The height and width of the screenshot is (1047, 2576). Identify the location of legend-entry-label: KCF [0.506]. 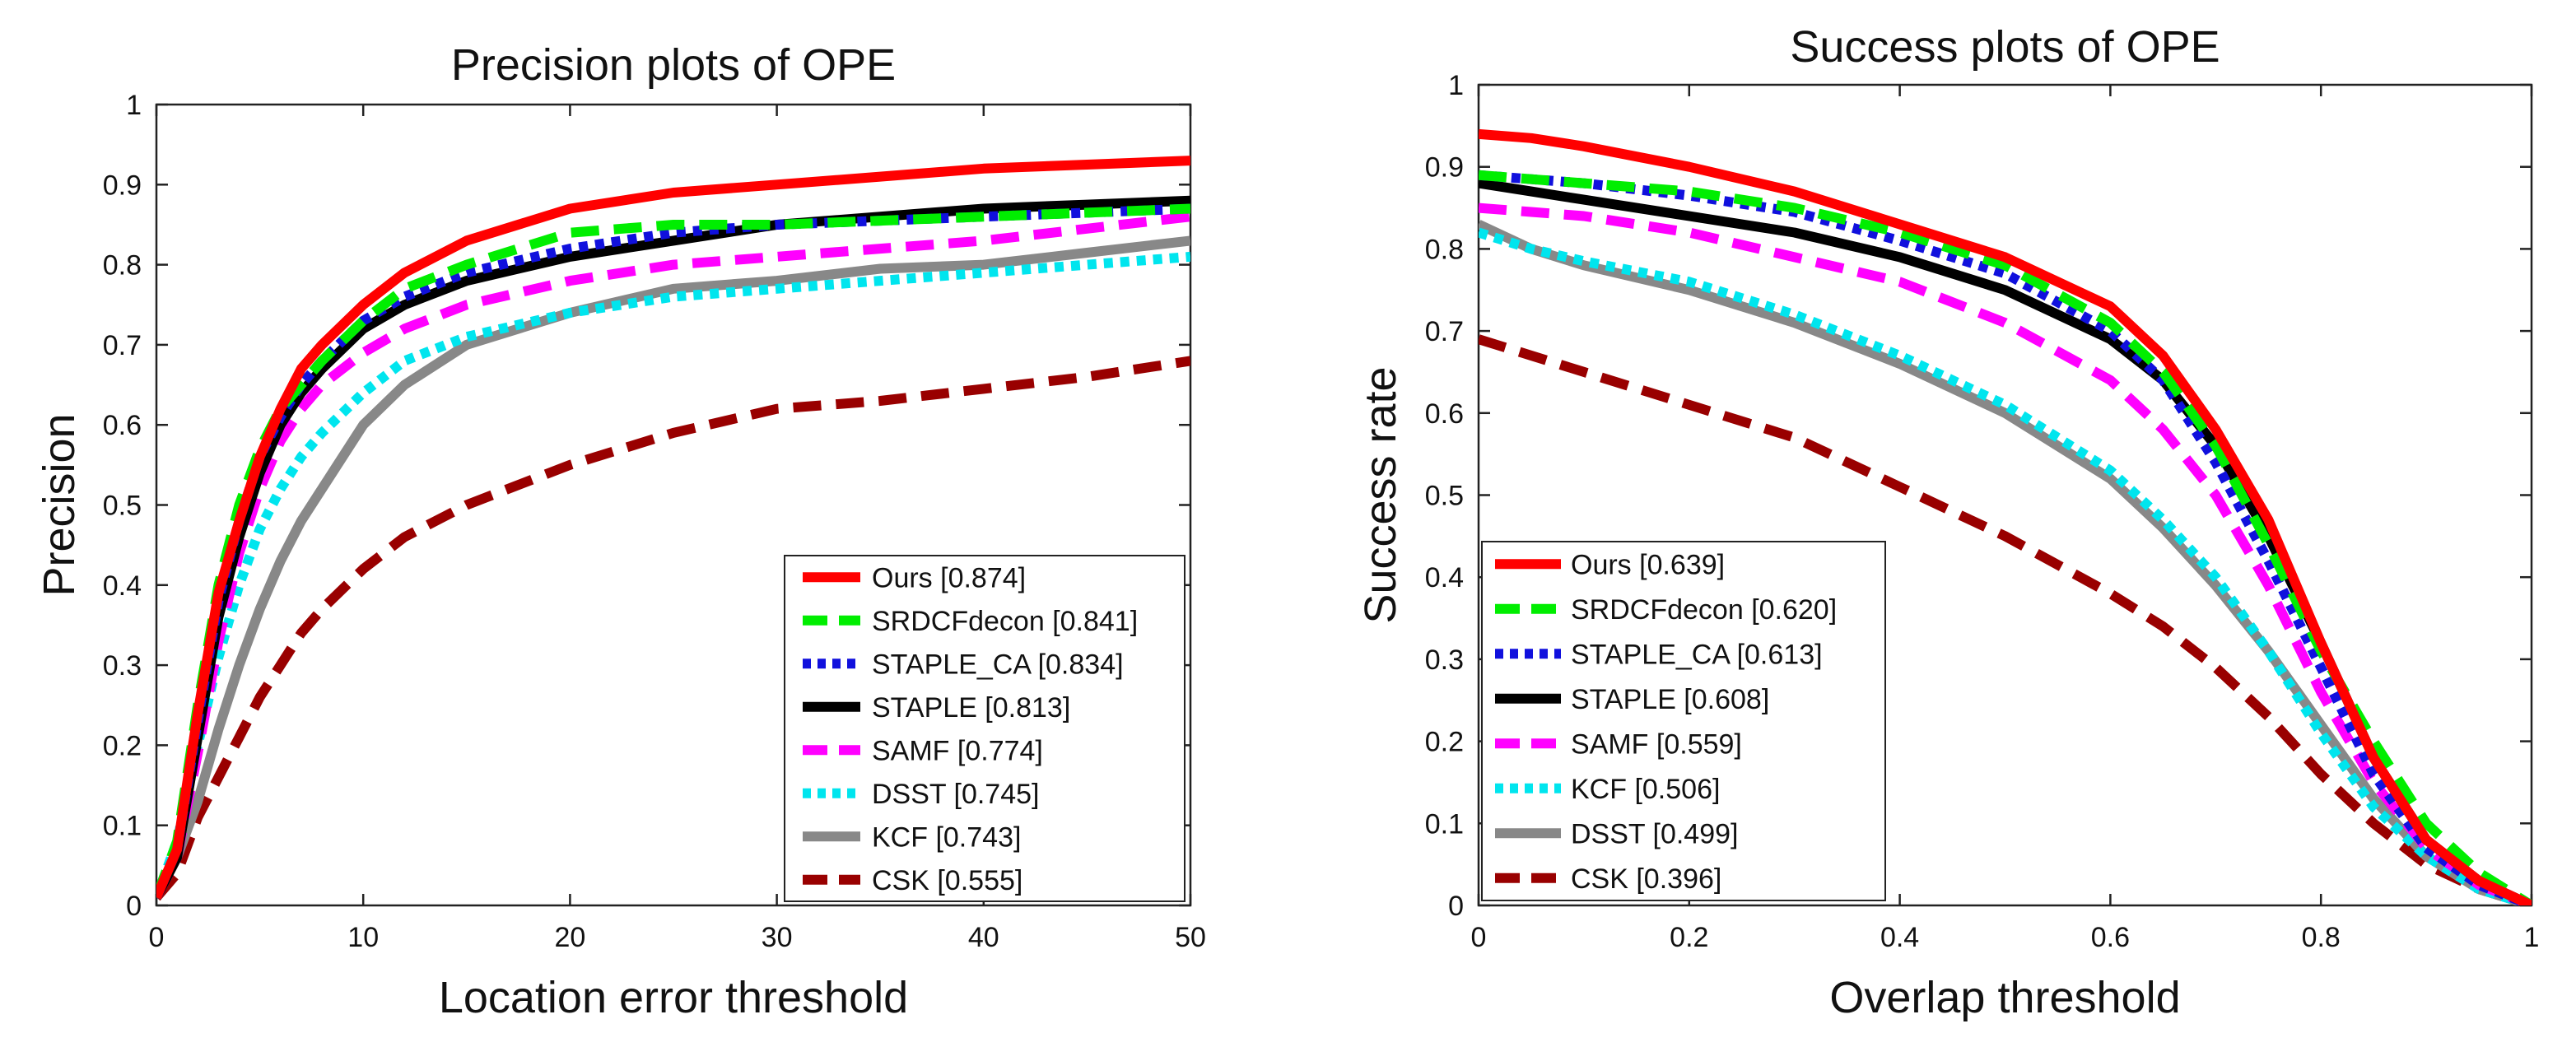
(1645, 789).